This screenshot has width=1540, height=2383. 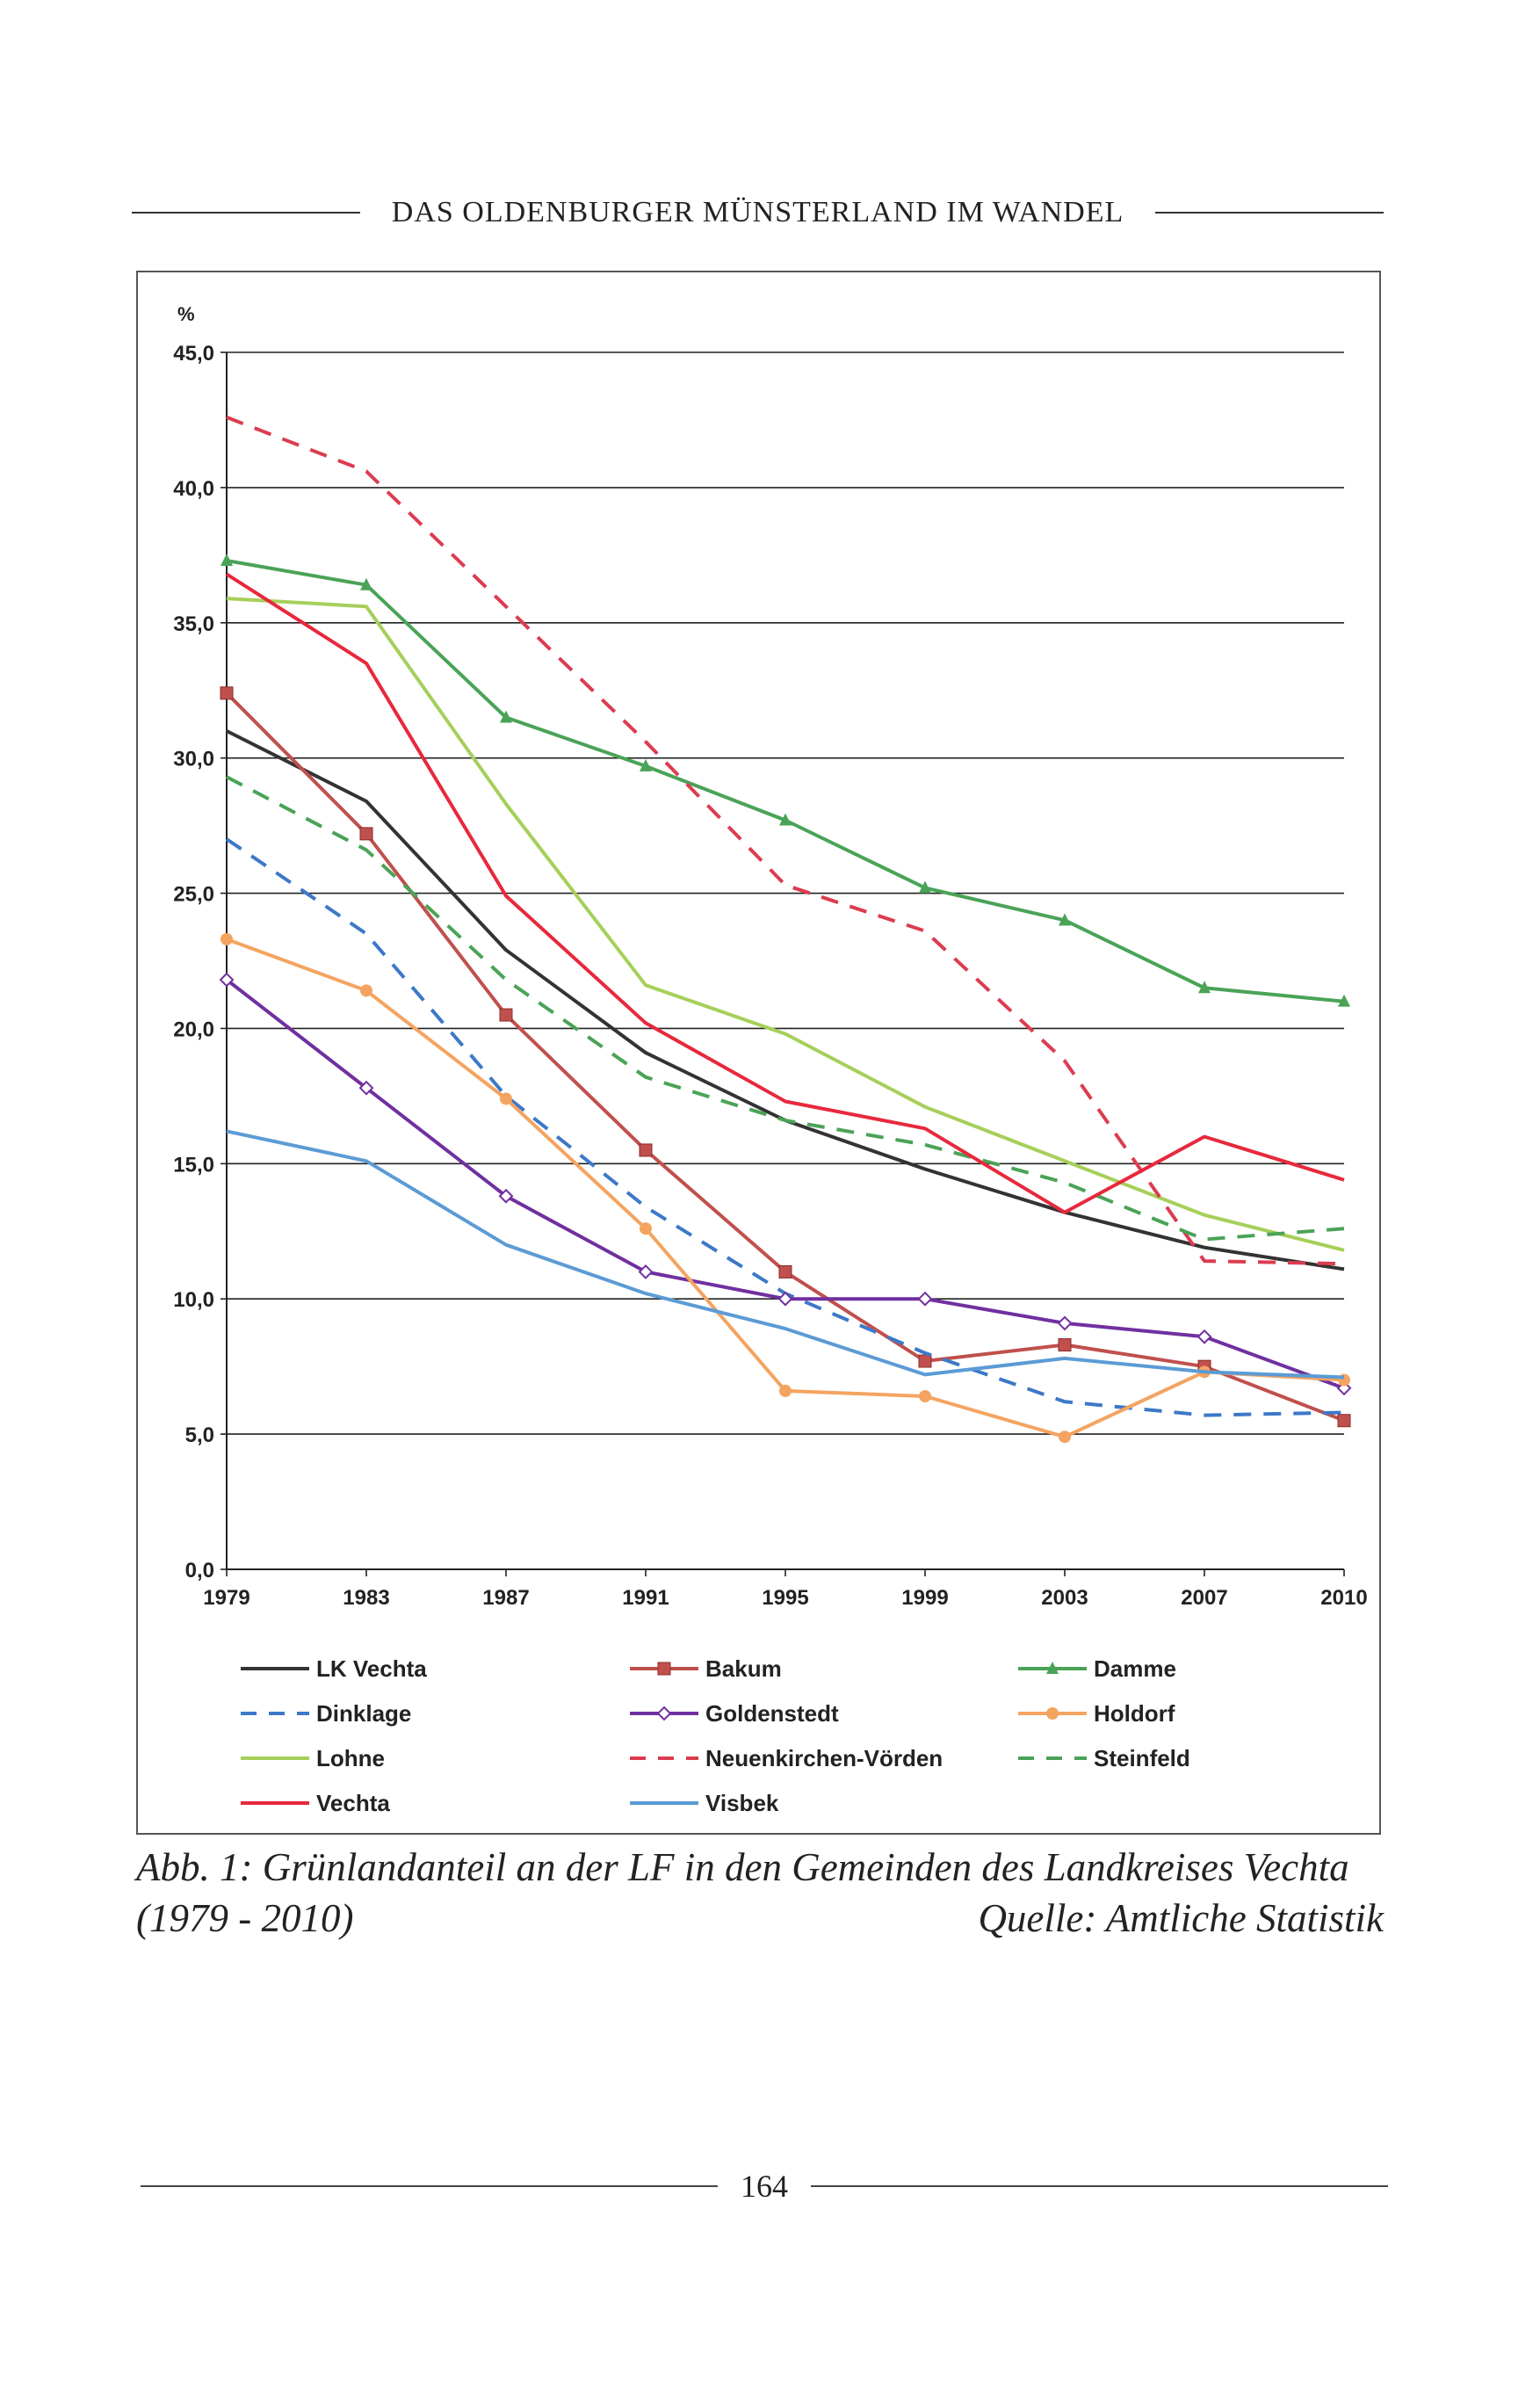 I want to click on y-tick-label: 5,0, so click(x=200, y=1435).